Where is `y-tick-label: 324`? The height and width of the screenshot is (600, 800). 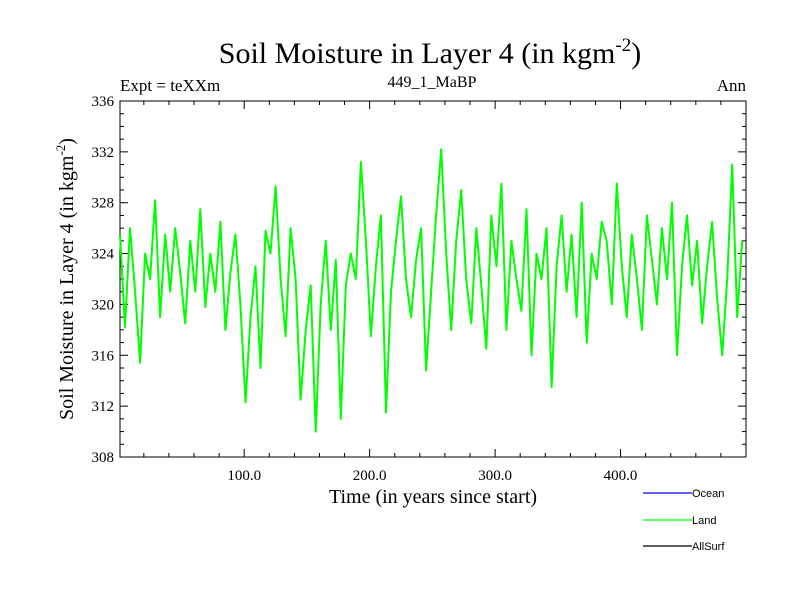
y-tick-label: 324 is located at coordinates (103, 255).